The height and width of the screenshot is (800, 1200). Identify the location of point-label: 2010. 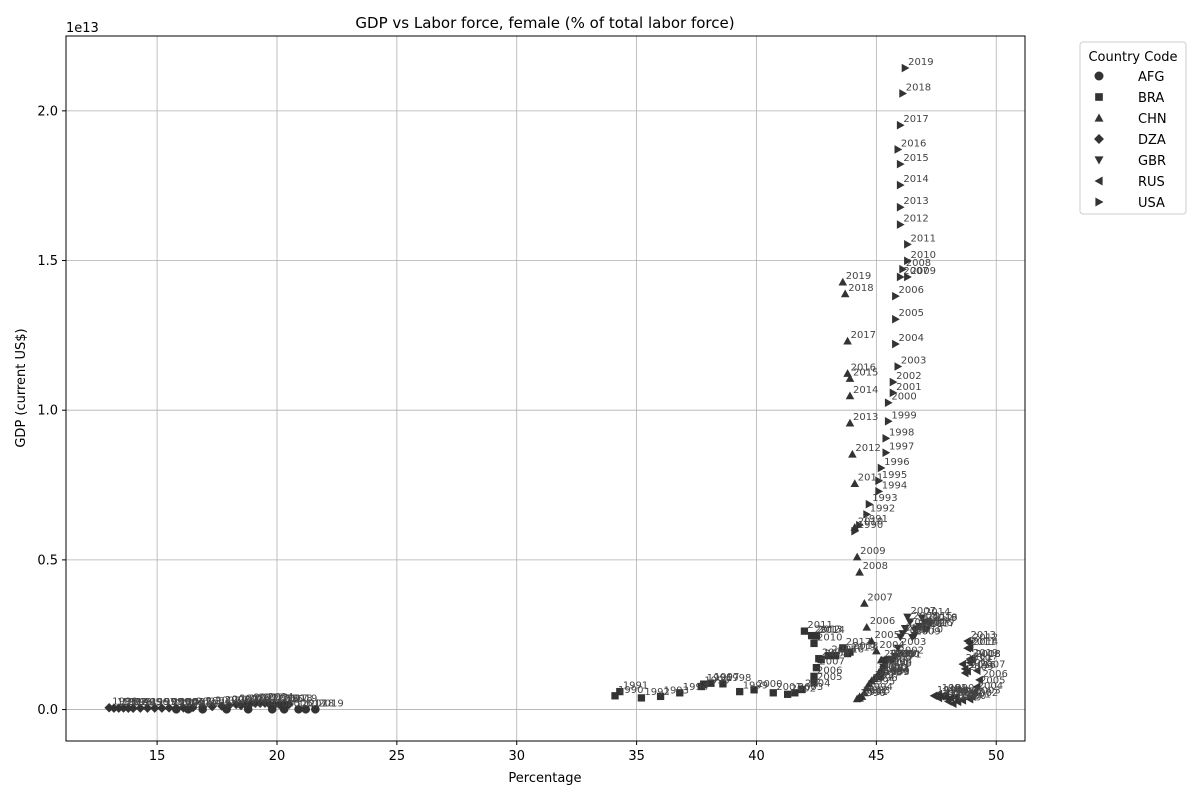
(870, 521).